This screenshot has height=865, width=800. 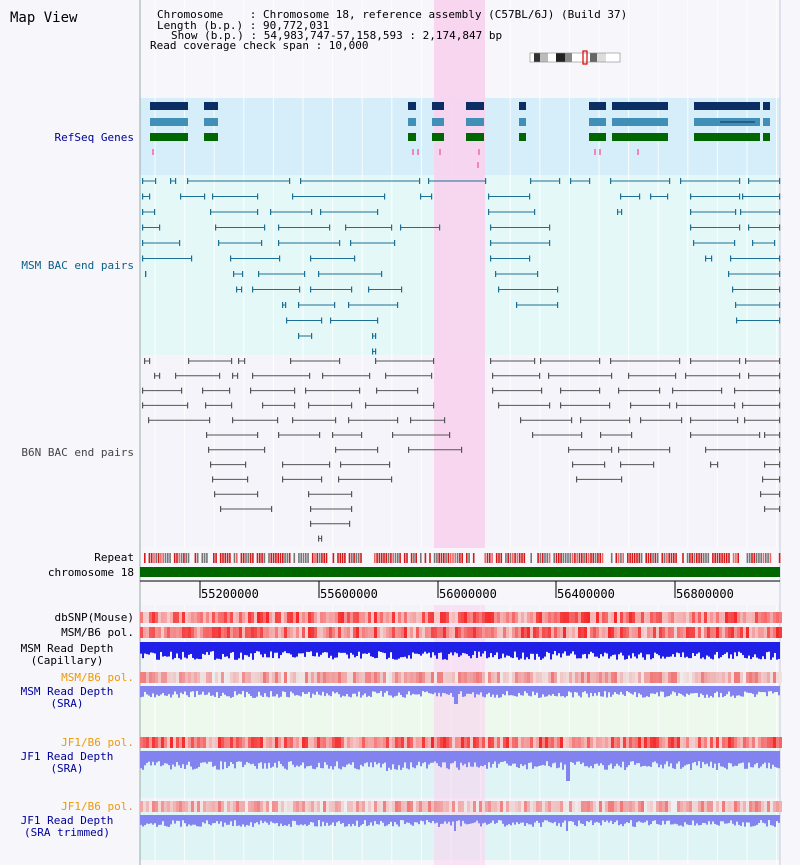 I want to click on msm-bac-track-label: MSM BAC end pairs, so click(x=77, y=265).